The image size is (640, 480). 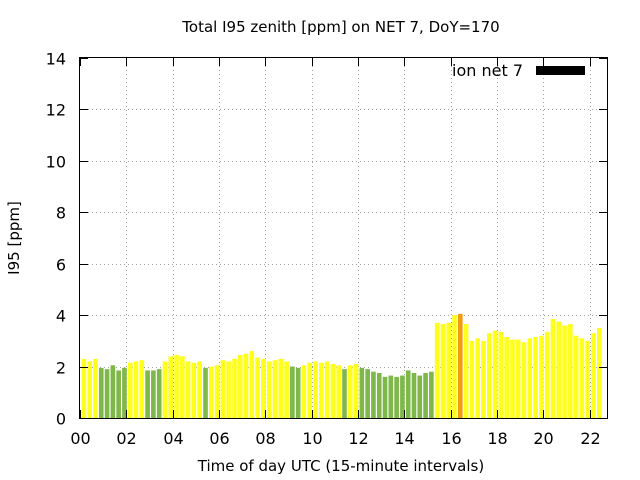 I want to click on y-axis-title: I95 [ppm], so click(x=14, y=238).